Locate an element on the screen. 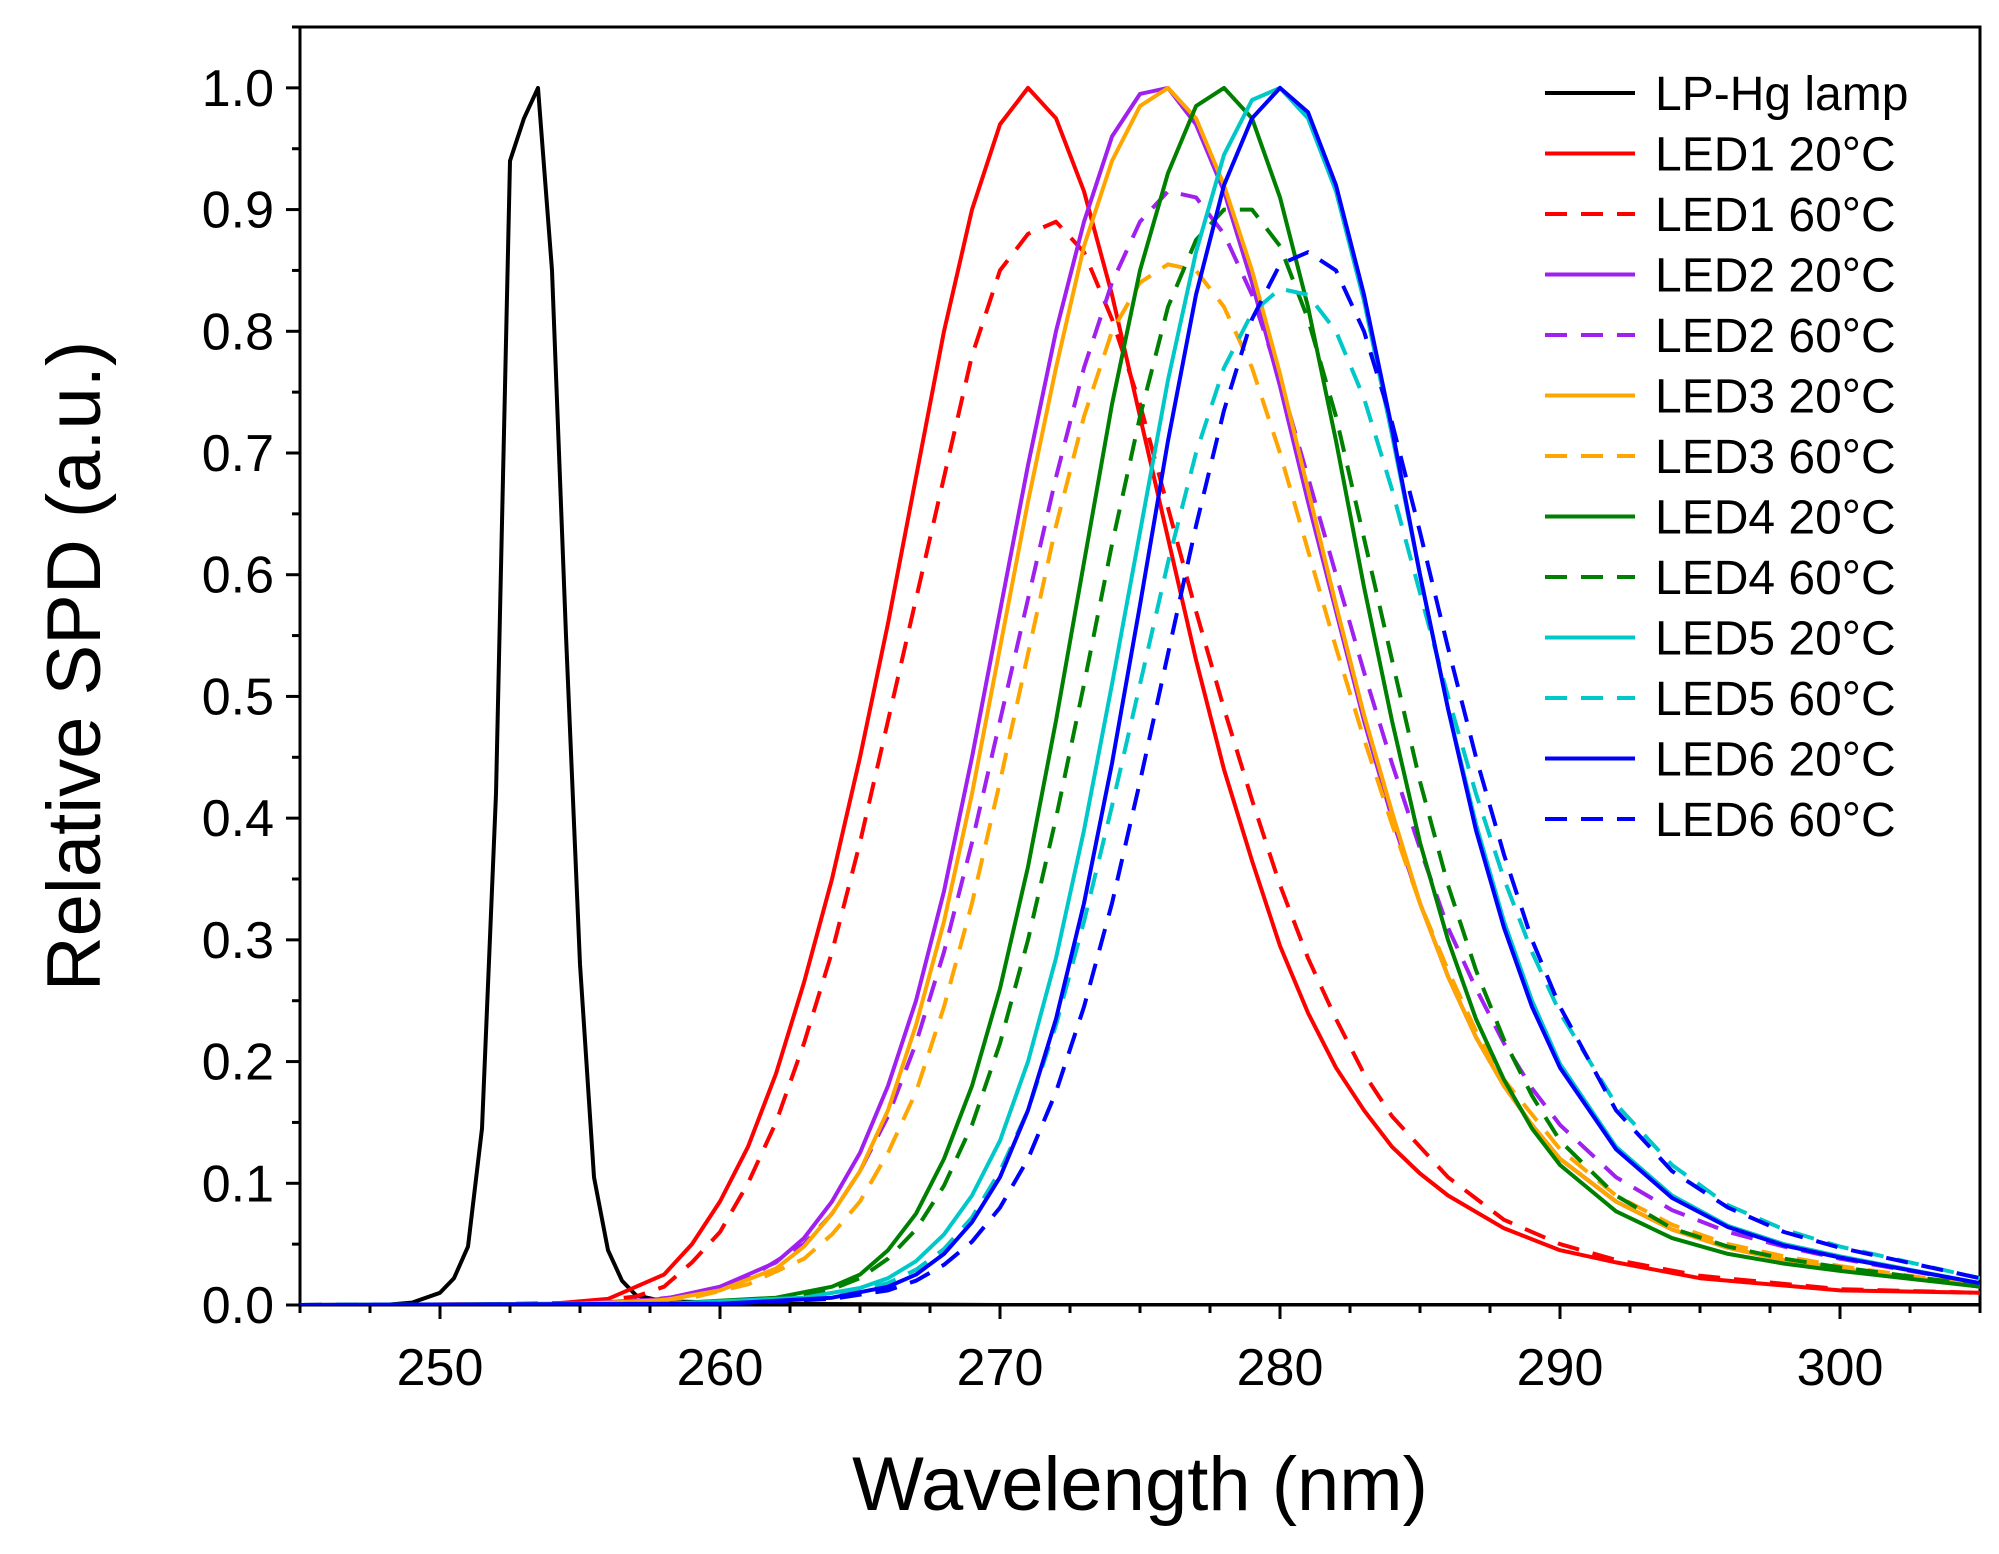  y-tick-label: 0.7 is located at coordinates (238, 454).